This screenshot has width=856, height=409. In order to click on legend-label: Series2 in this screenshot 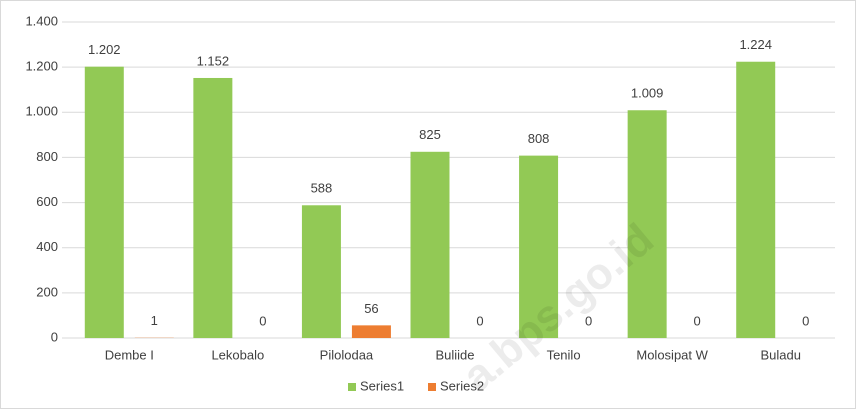, I will do `click(462, 385)`.